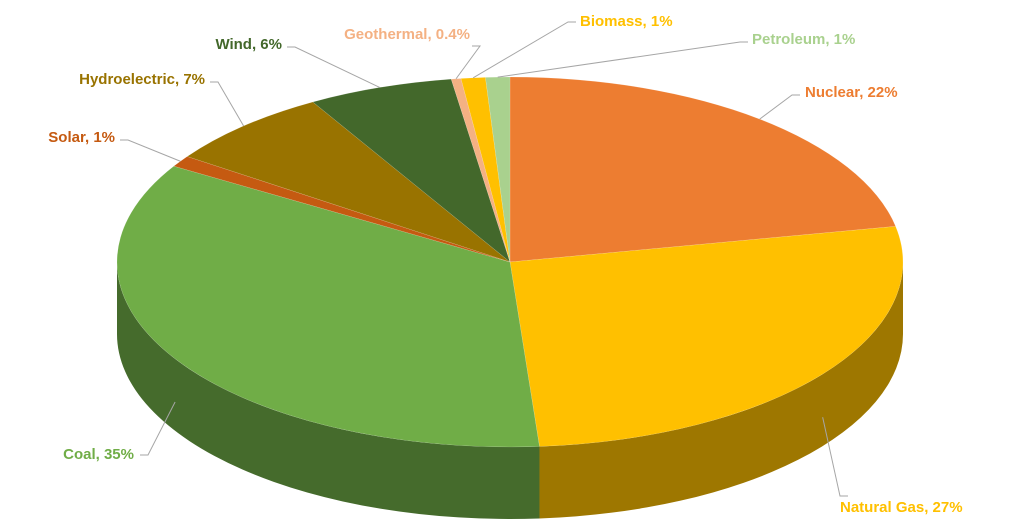 This screenshot has width=1033, height=529. What do you see at coordinates (142, 79) in the screenshot?
I see `data-label: Hydroelectric, 7%` at bounding box center [142, 79].